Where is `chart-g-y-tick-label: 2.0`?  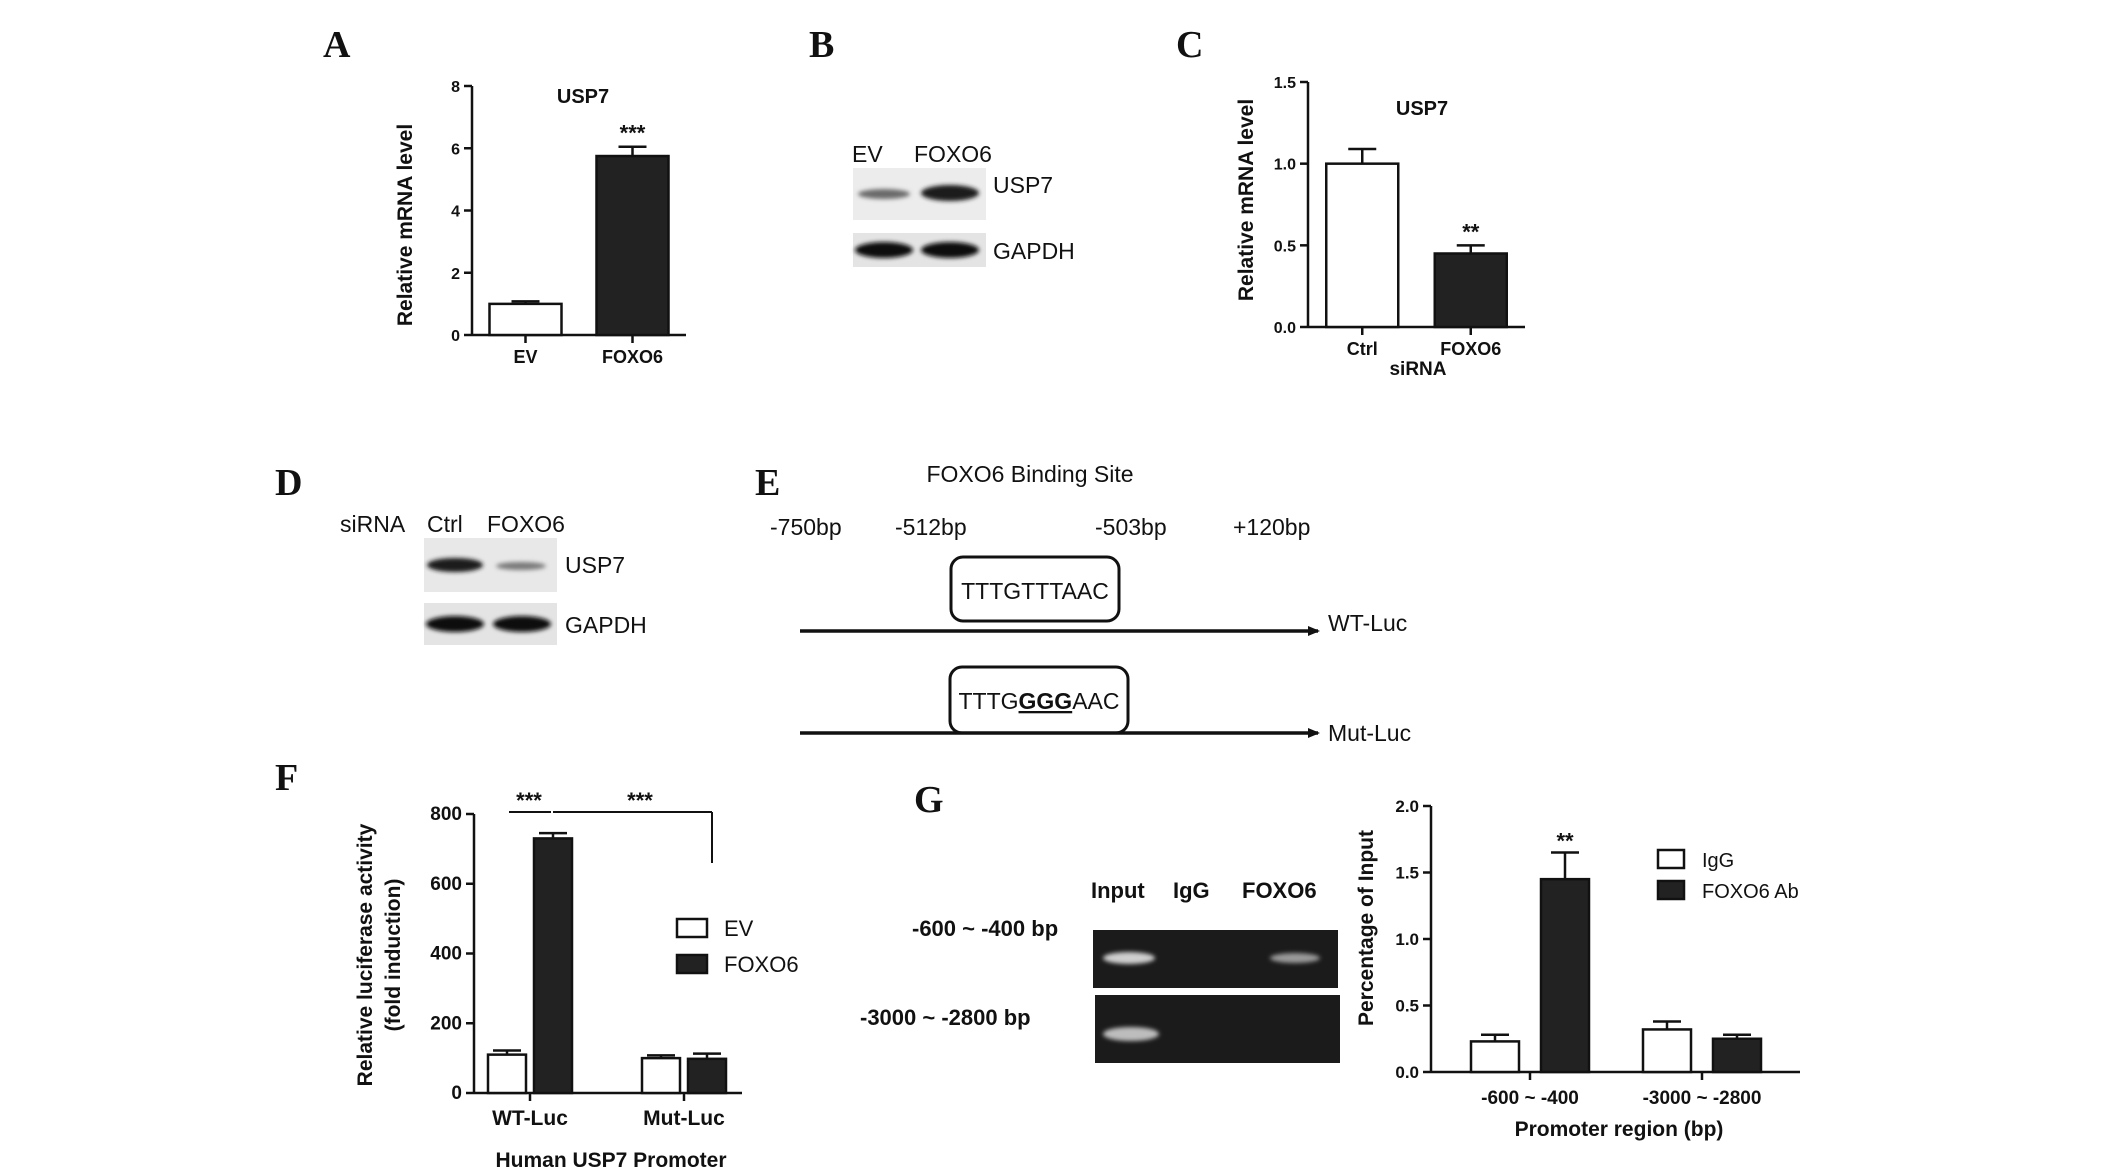
chart-g-y-tick-label: 2.0 is located at coordinates (1407, 806).